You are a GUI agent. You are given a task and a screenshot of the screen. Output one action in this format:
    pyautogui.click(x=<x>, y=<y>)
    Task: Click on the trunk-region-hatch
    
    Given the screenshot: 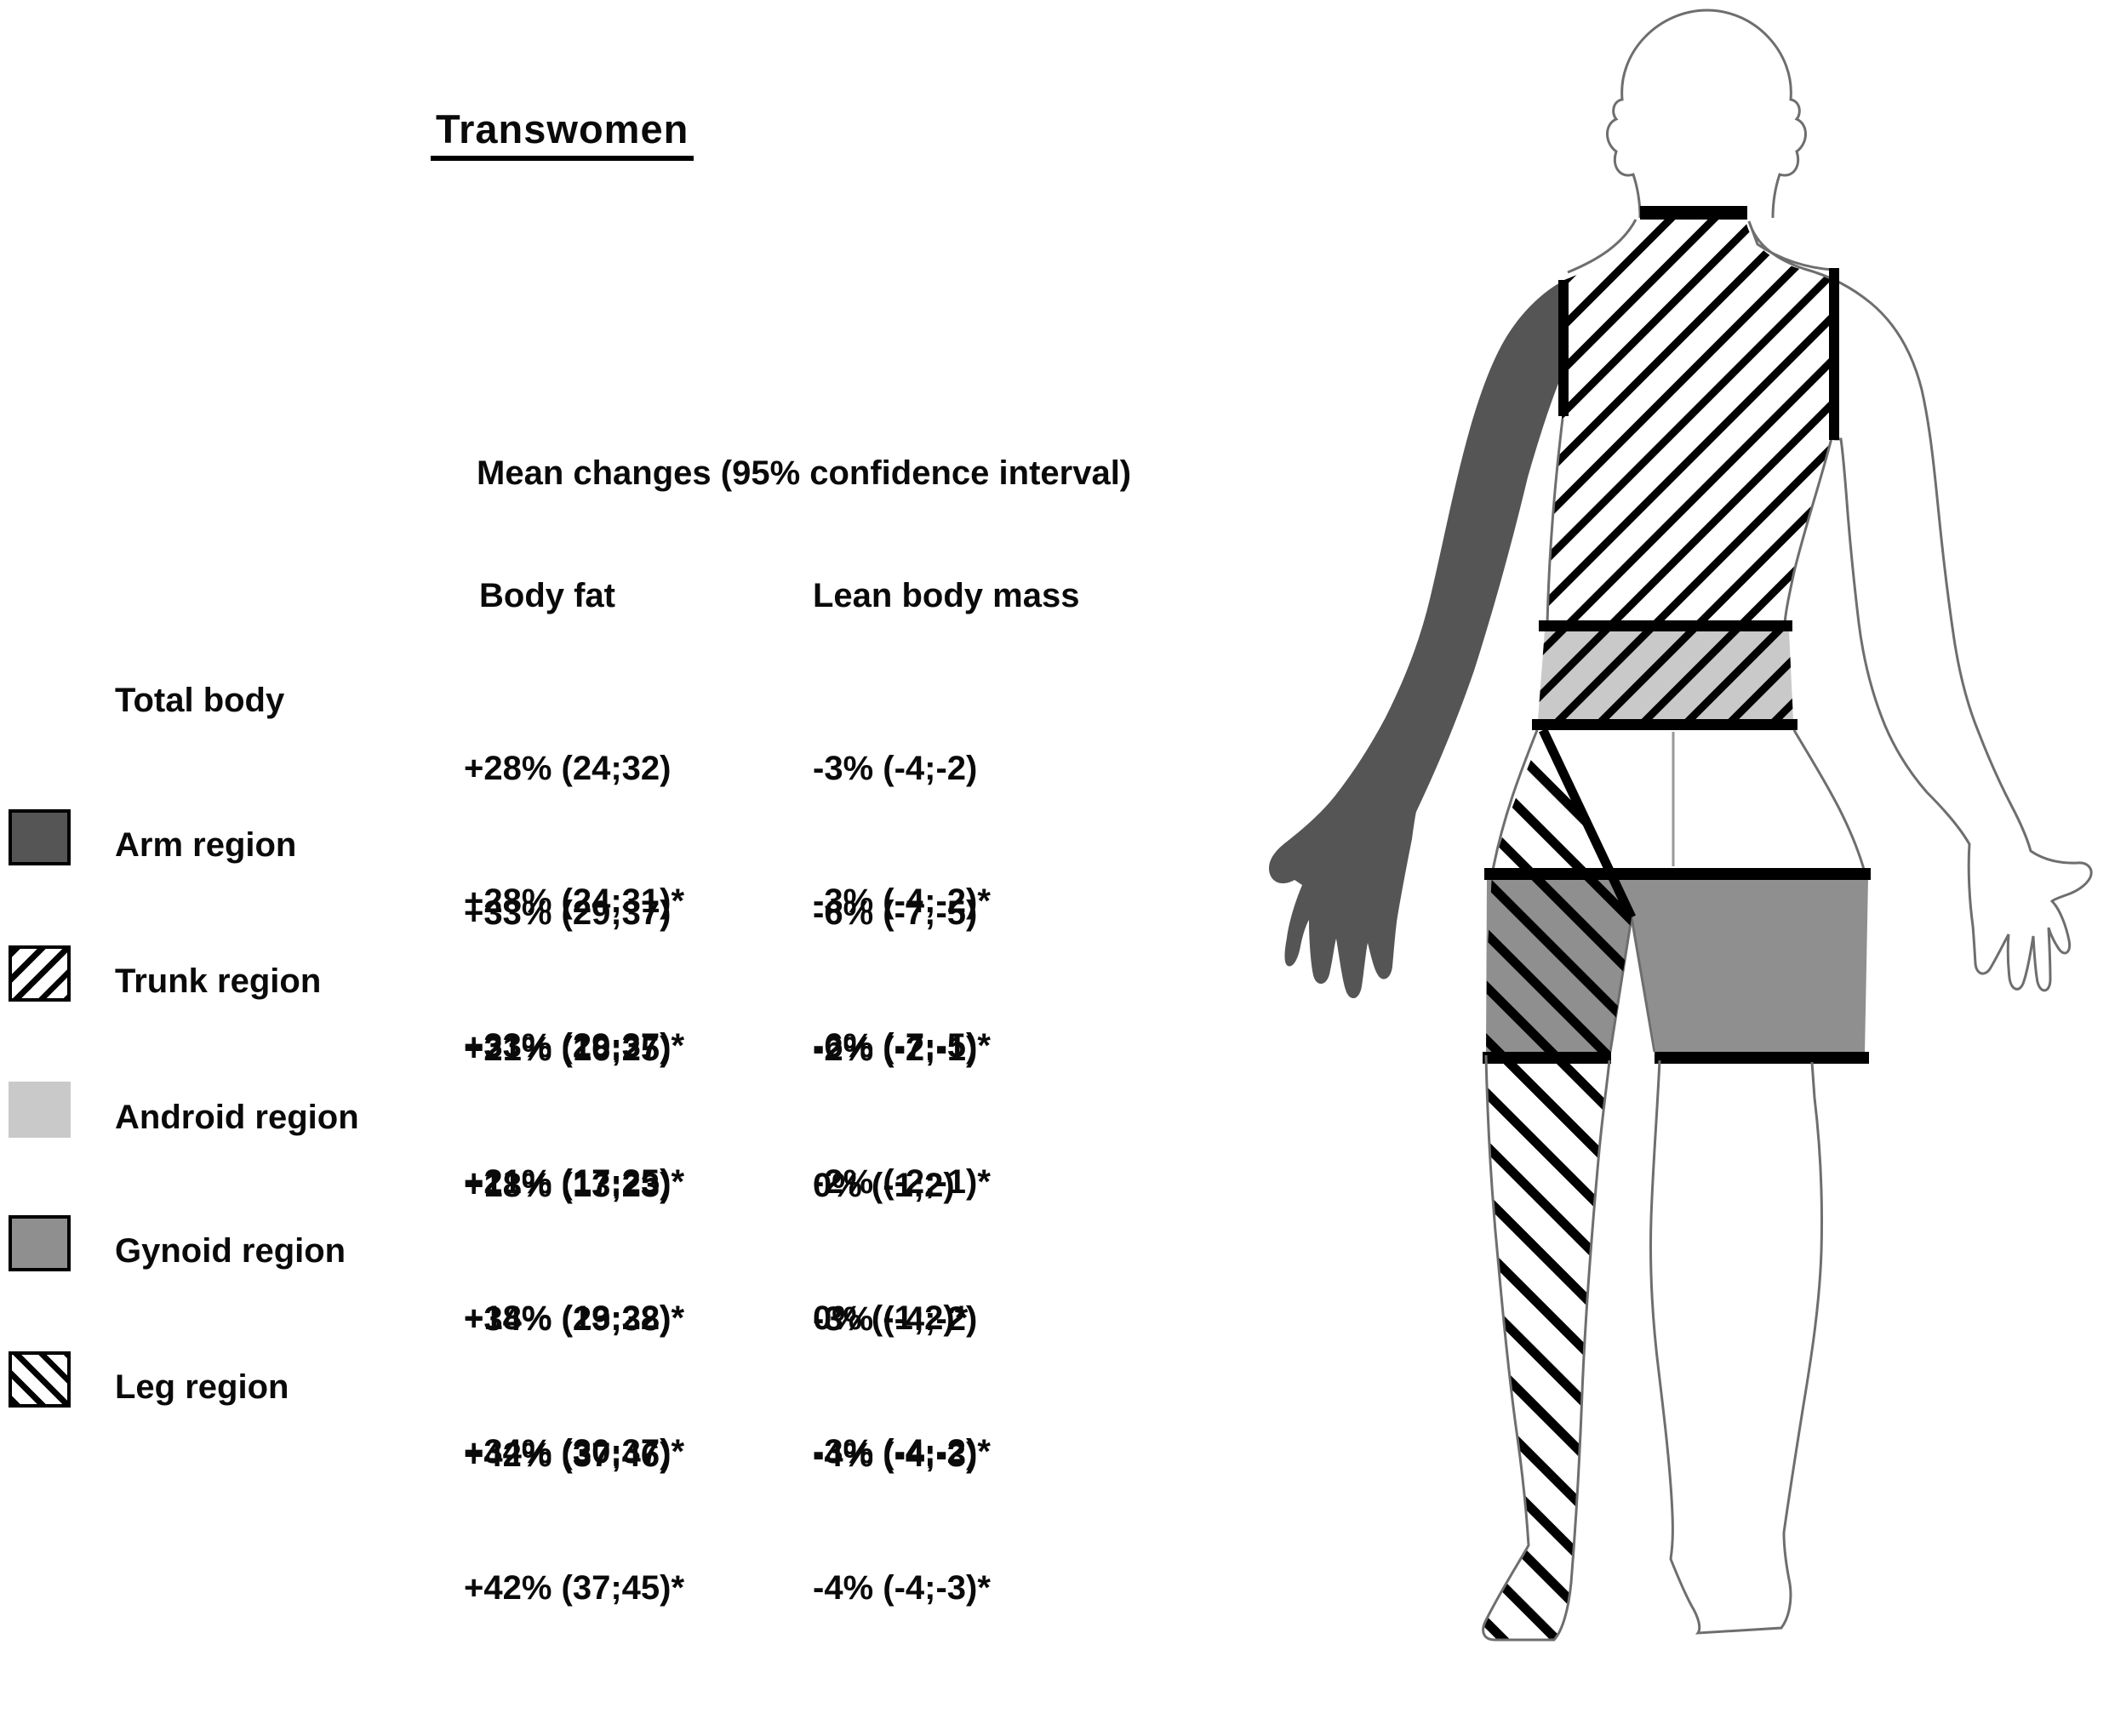 What is the action you would take?
    pyautogui.click(x=1689, y=422)
    